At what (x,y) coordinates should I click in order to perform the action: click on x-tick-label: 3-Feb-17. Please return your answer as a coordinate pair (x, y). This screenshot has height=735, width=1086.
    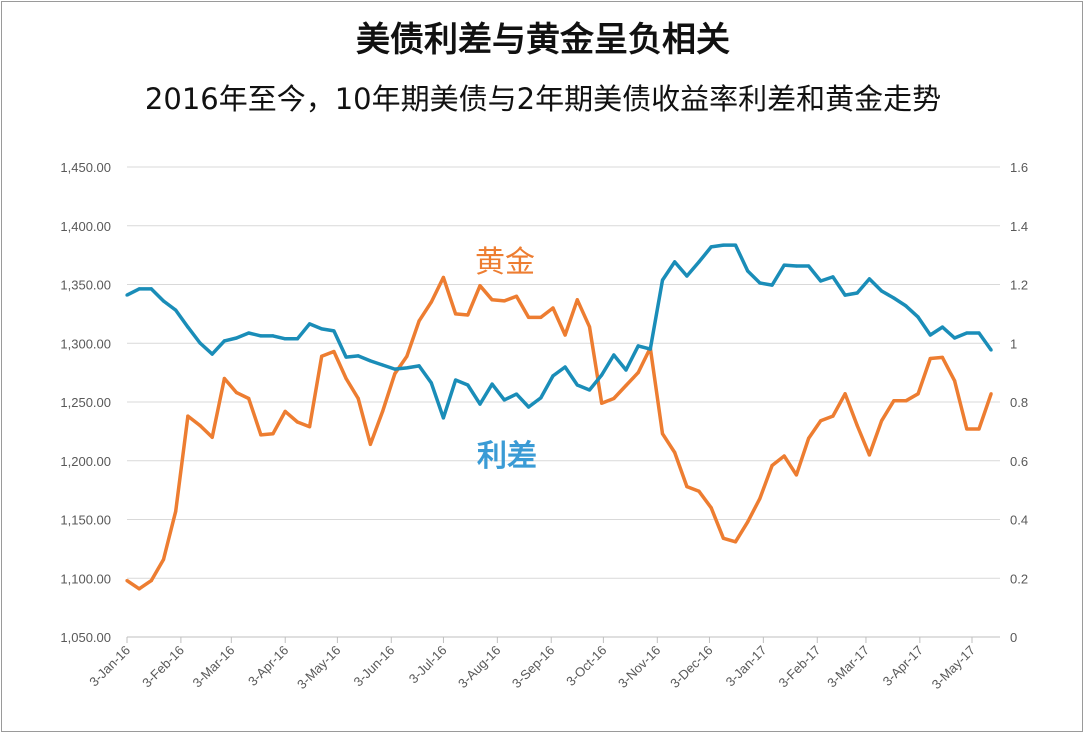
    Looking at the image, I should click on (799, 667).